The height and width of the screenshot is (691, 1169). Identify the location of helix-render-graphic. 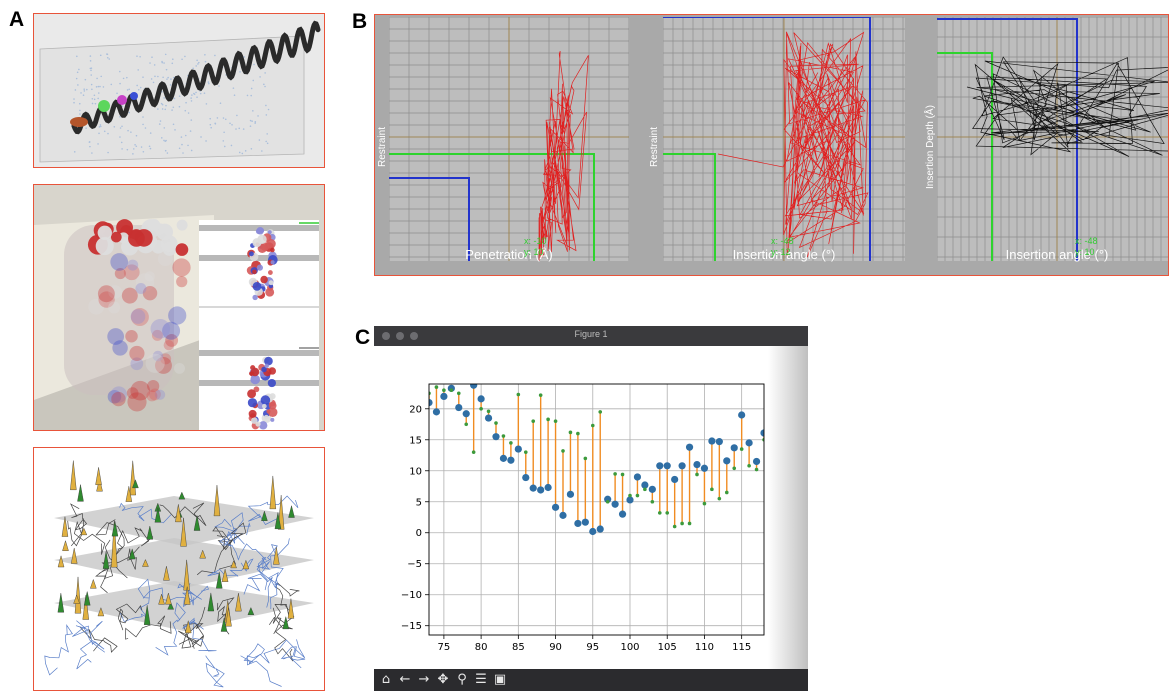
(180, 91).